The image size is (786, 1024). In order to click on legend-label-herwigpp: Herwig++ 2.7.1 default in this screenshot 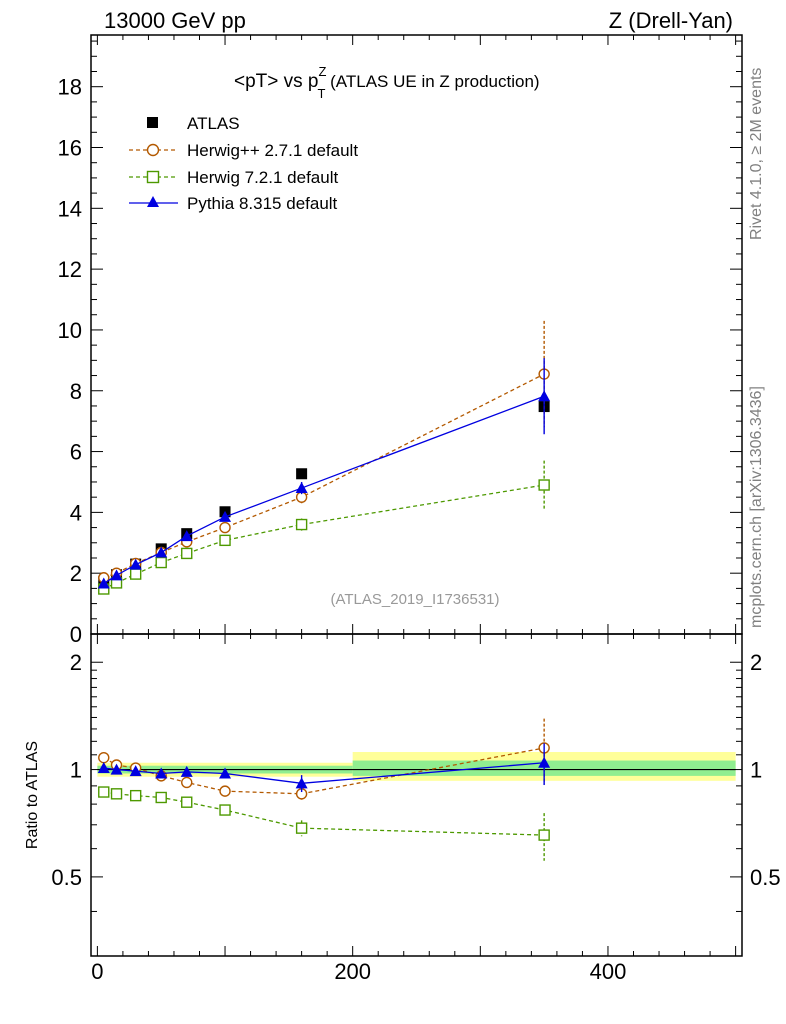, I will do `click(272, 150)`.